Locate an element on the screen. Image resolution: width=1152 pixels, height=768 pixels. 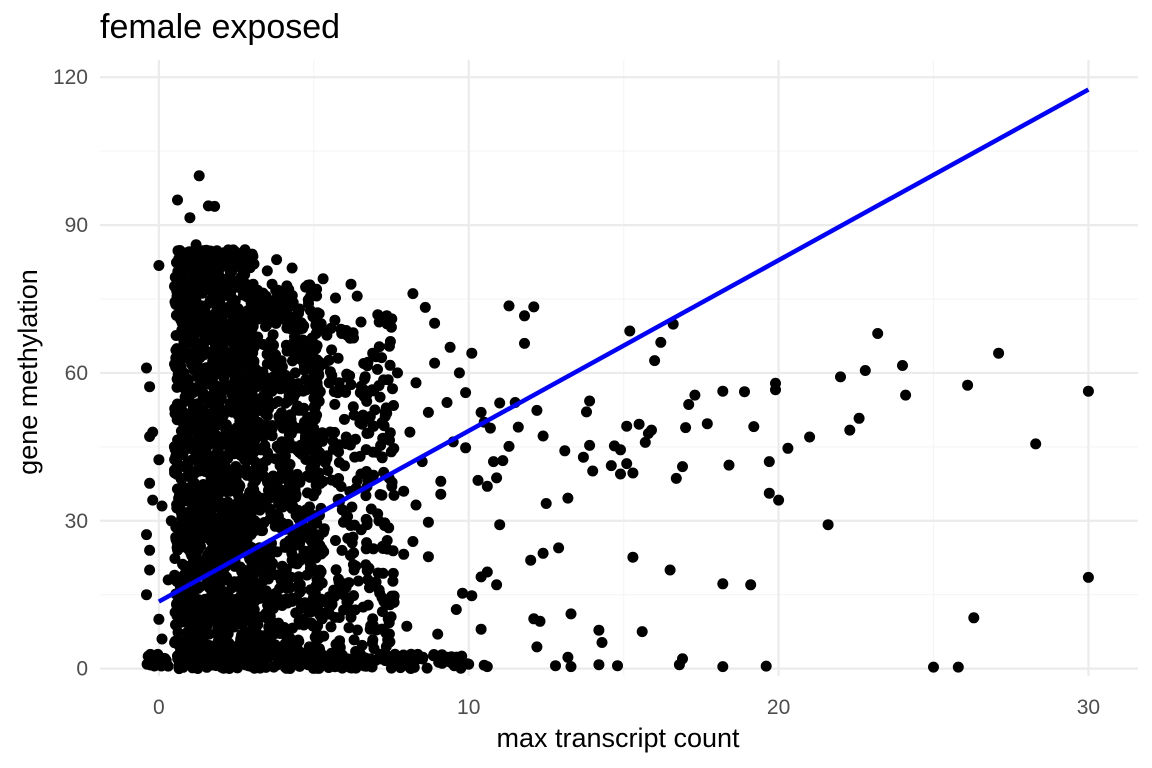
y-tick-label: 120 is located at coordinates (70, 77).